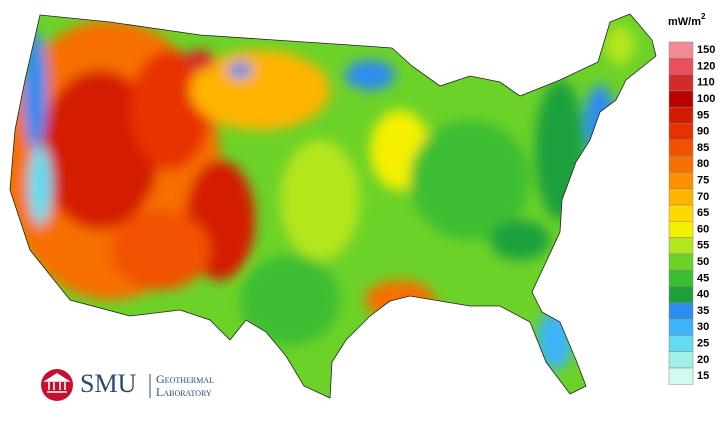  I want to click on legend-label: 50, so click(703, 262).